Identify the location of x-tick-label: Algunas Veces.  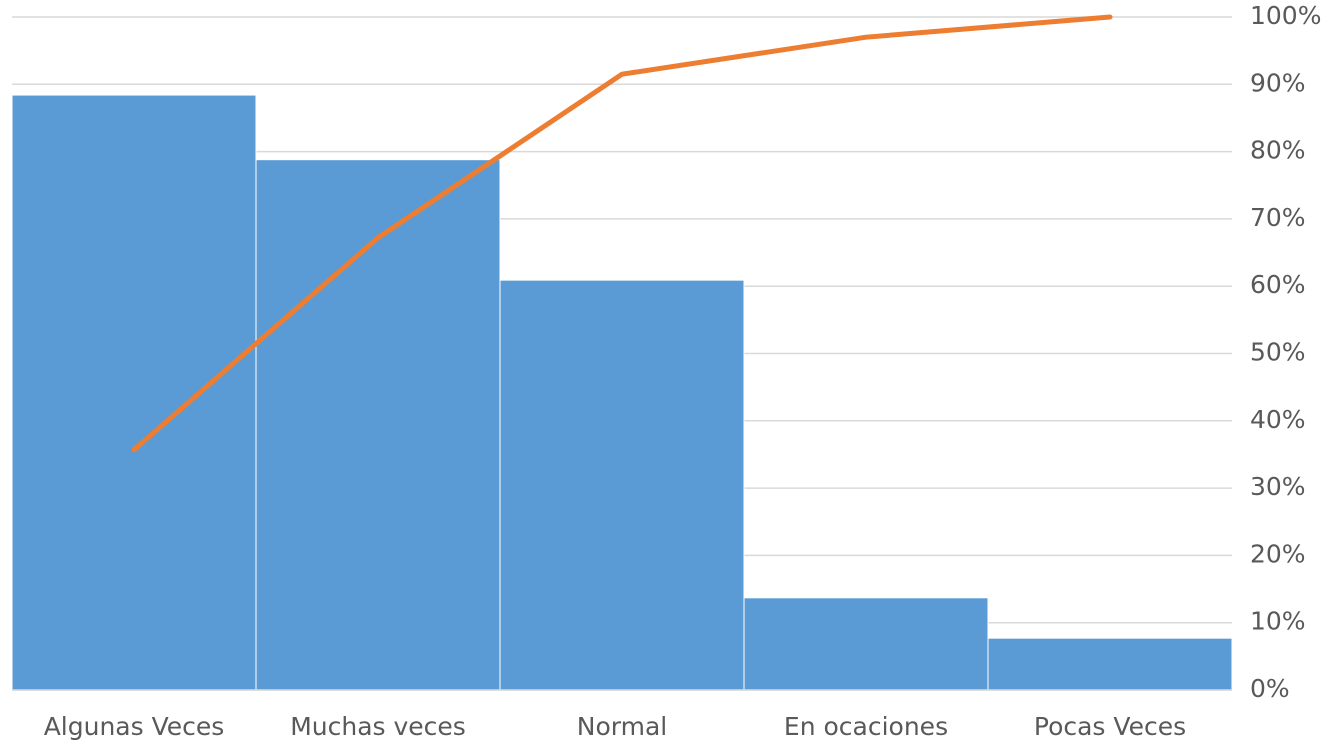
(134, 726).